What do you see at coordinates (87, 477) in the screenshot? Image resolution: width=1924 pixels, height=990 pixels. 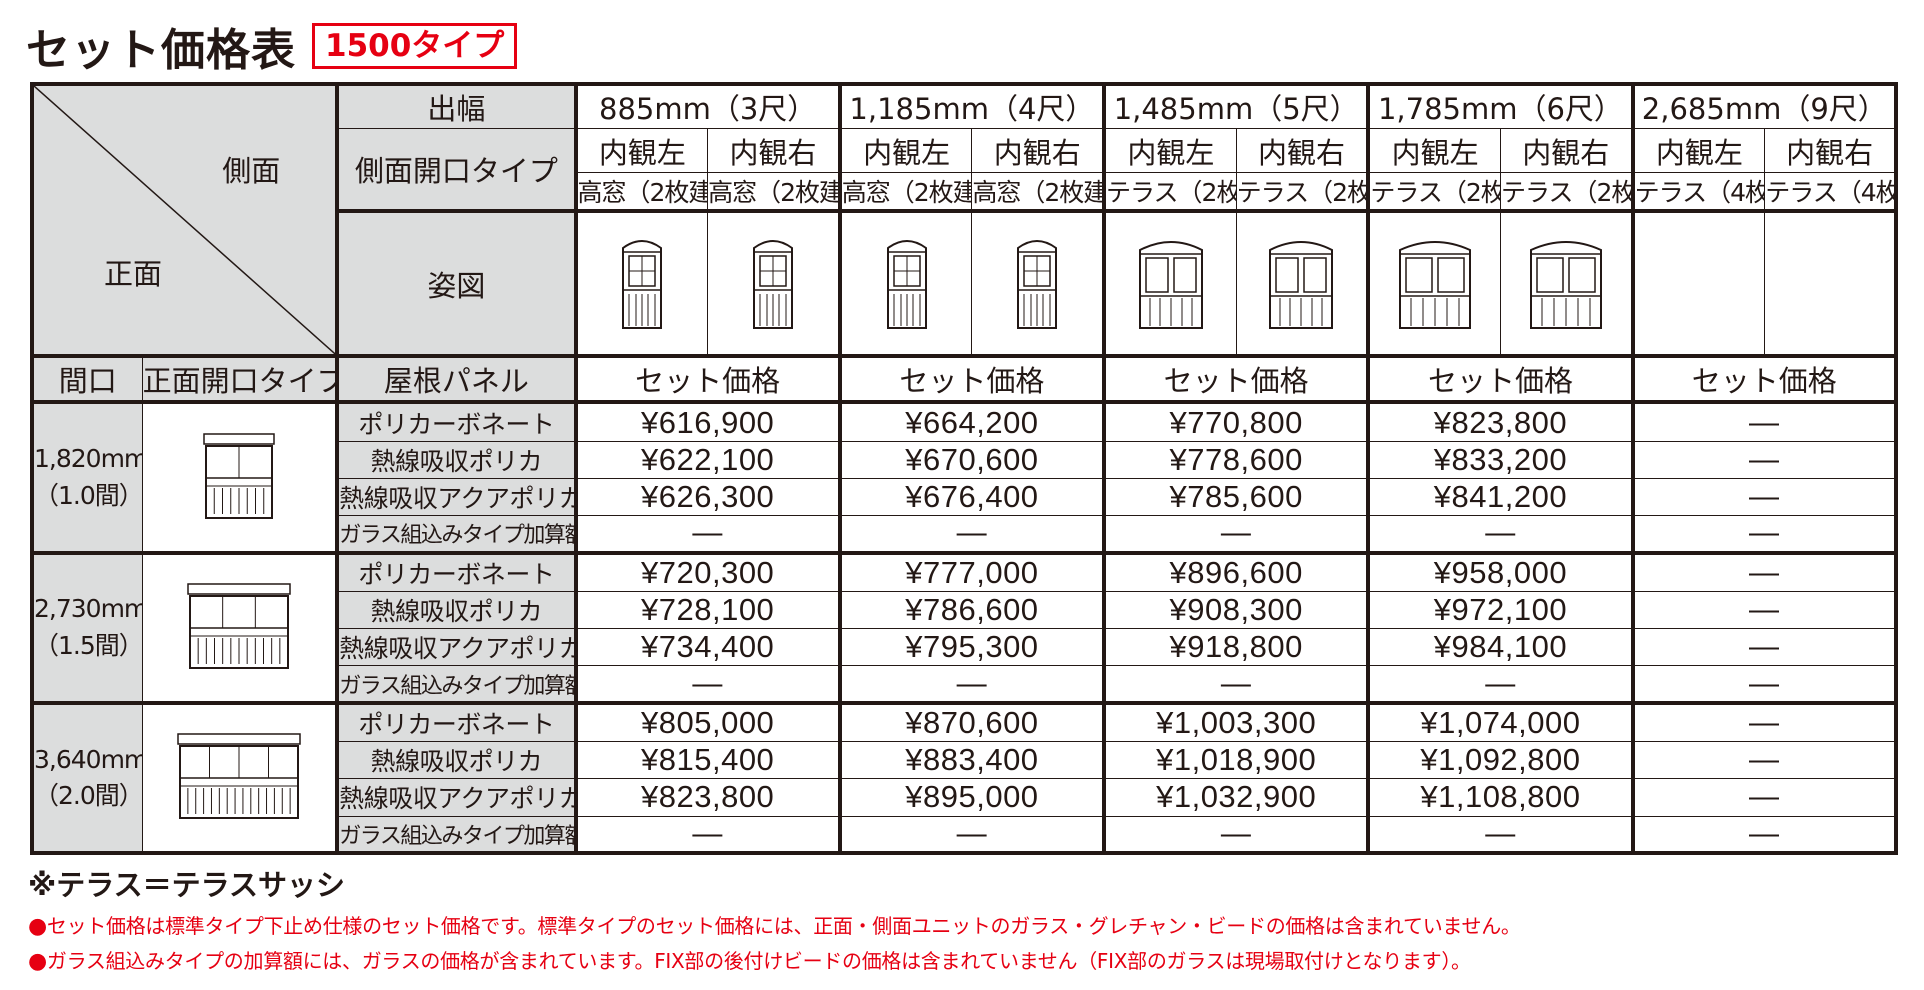 I see `frontage-cell: 1,820mm （1.0間）` at bounding box center [87, 477].